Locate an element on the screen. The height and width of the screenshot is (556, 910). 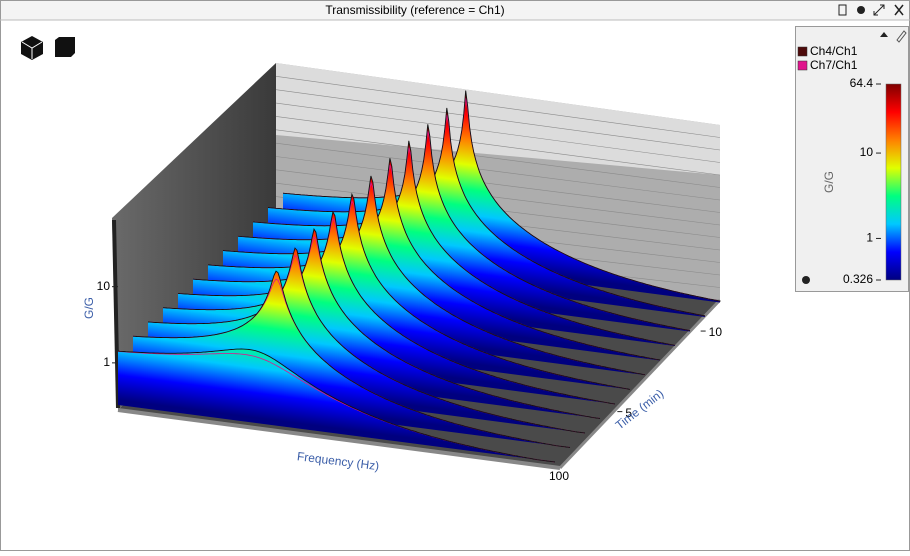
expand-icon is located at coordinates (879, 10).